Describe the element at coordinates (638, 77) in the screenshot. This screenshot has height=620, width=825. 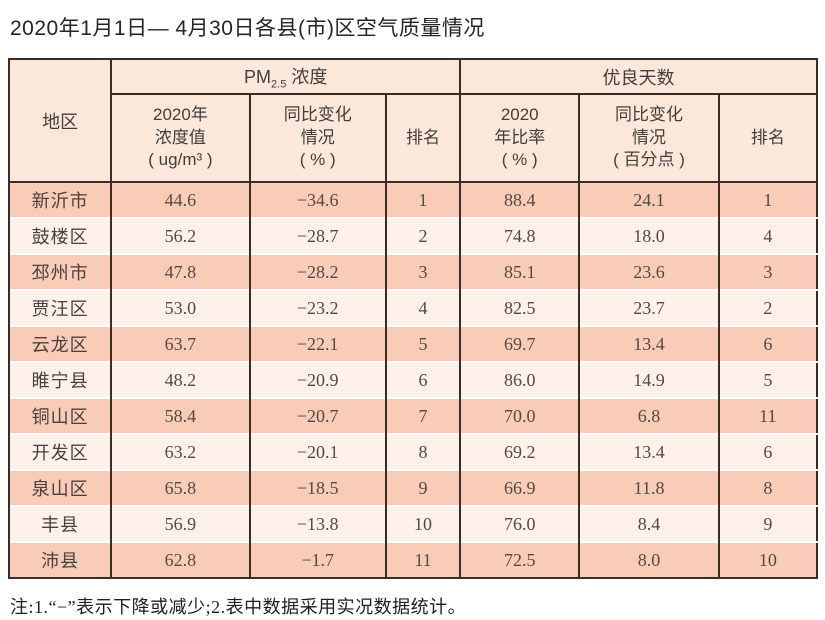
I see `good-days-group-header: 优良天数` at that location.